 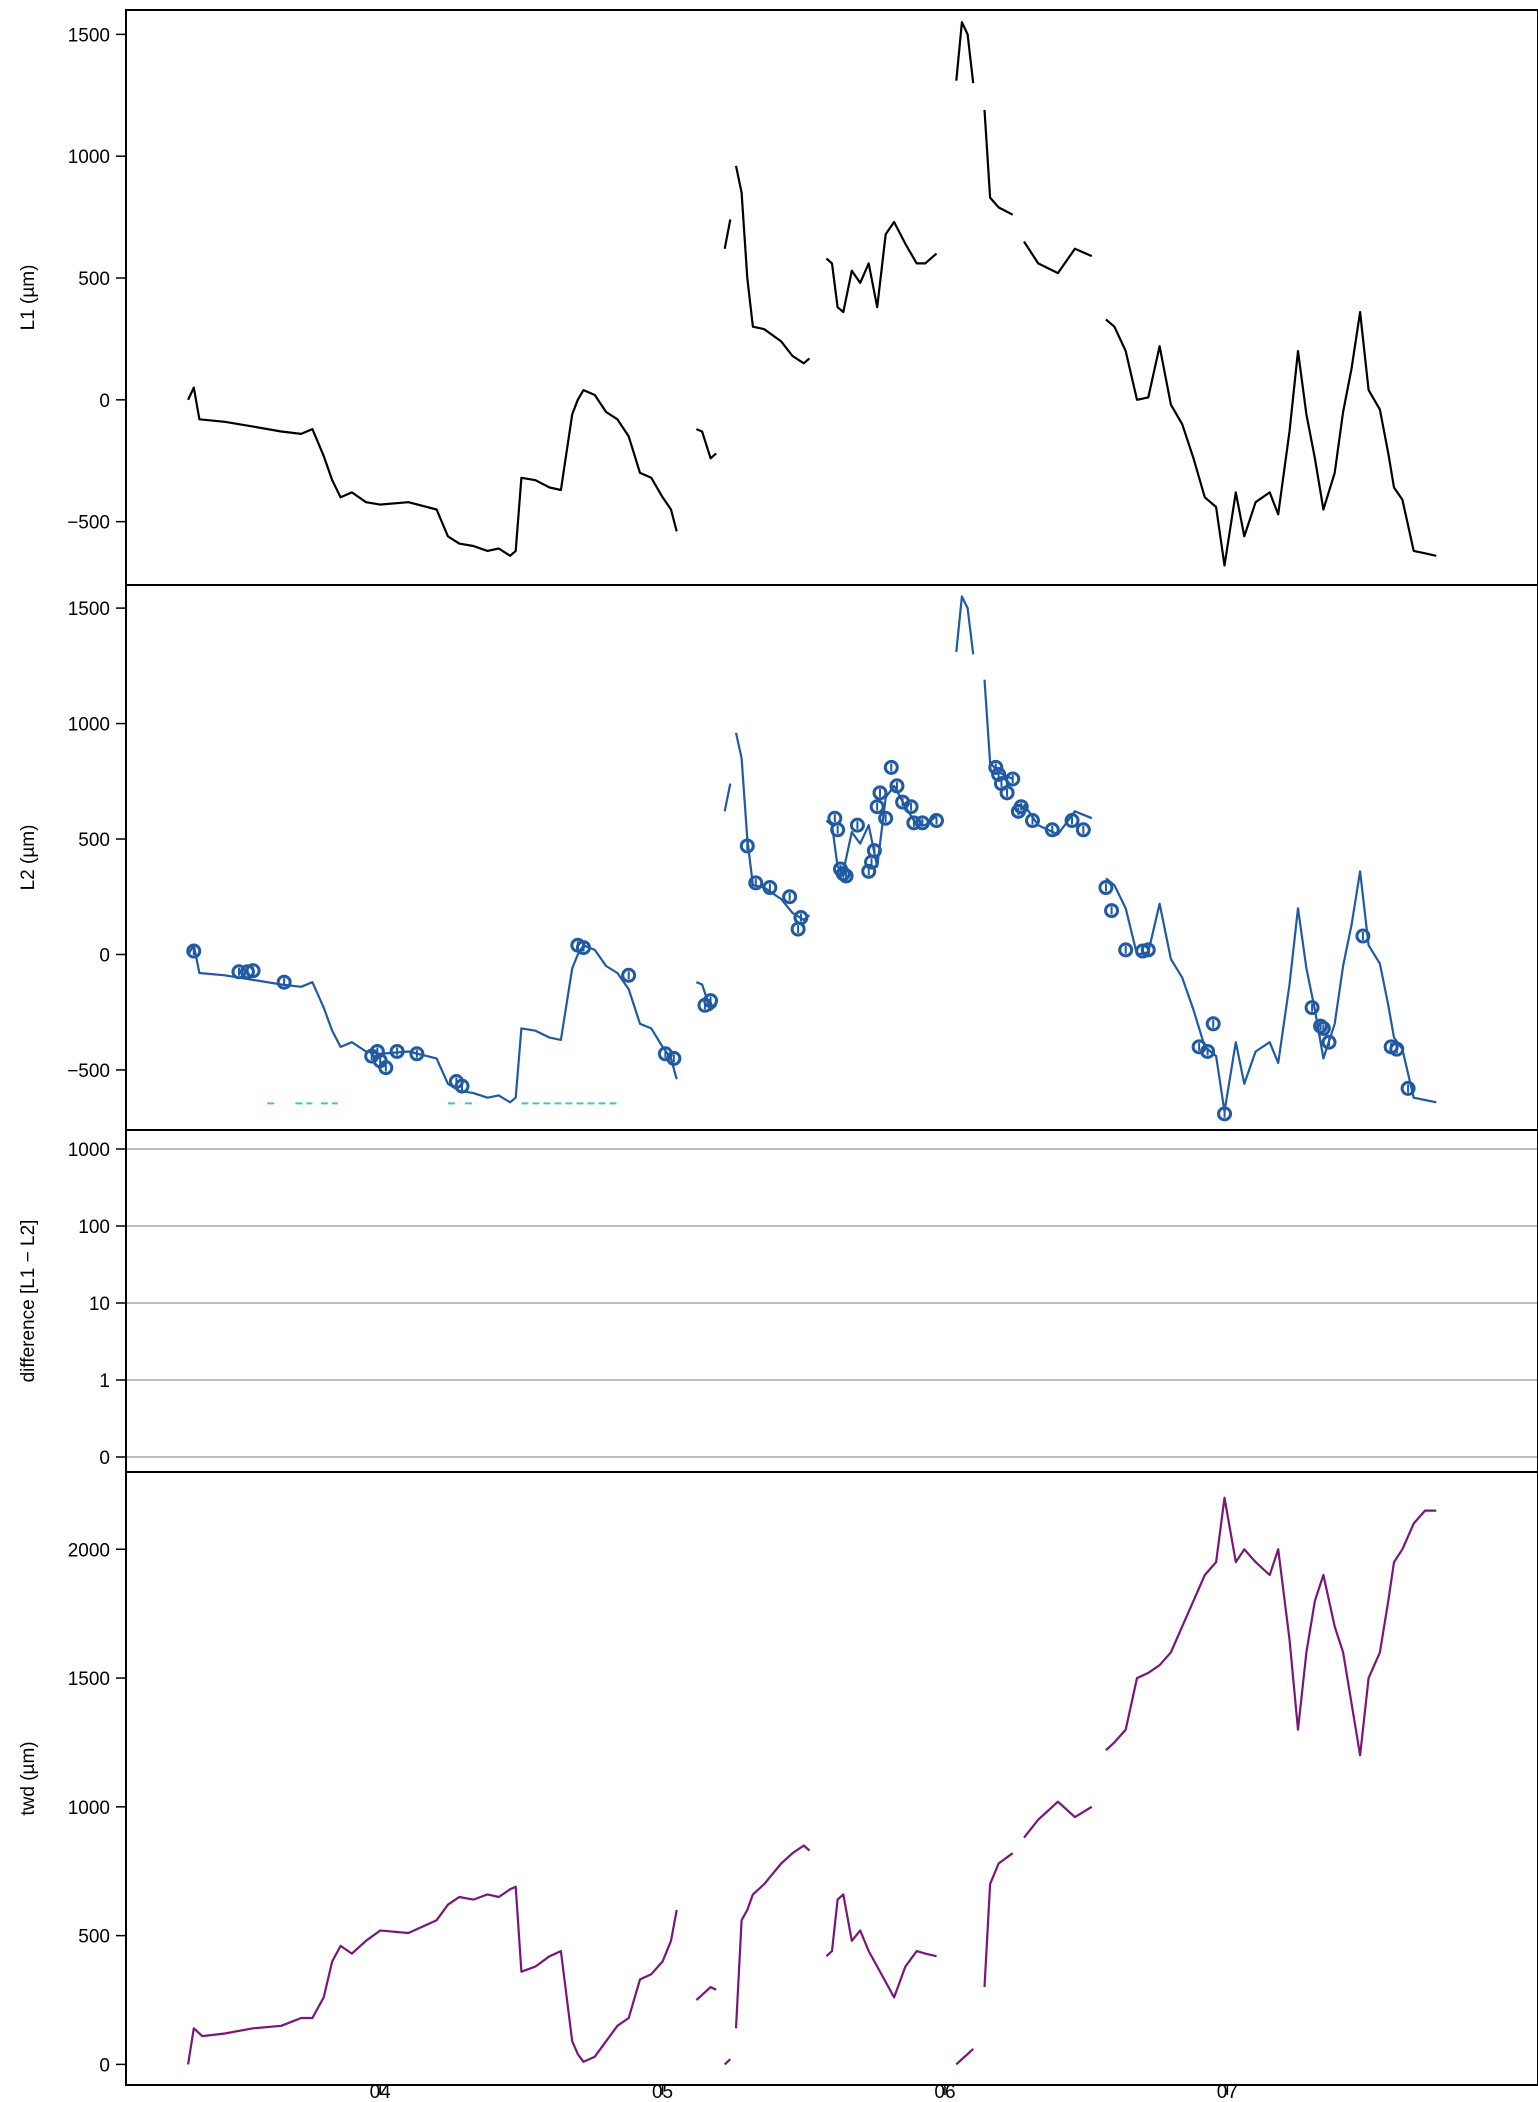 What do you see at coordinates (28, 1301) in the screenshot?
I see `y-axis-title: difference [L1 − L2]` at bounding box center [28, 1301].